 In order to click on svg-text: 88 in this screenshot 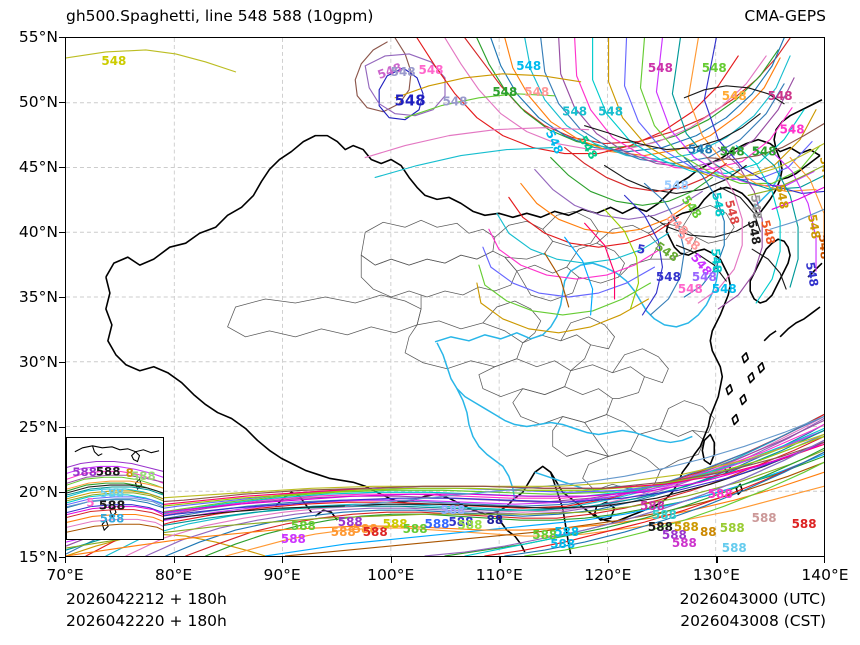, I will do `click(708, 532)`.